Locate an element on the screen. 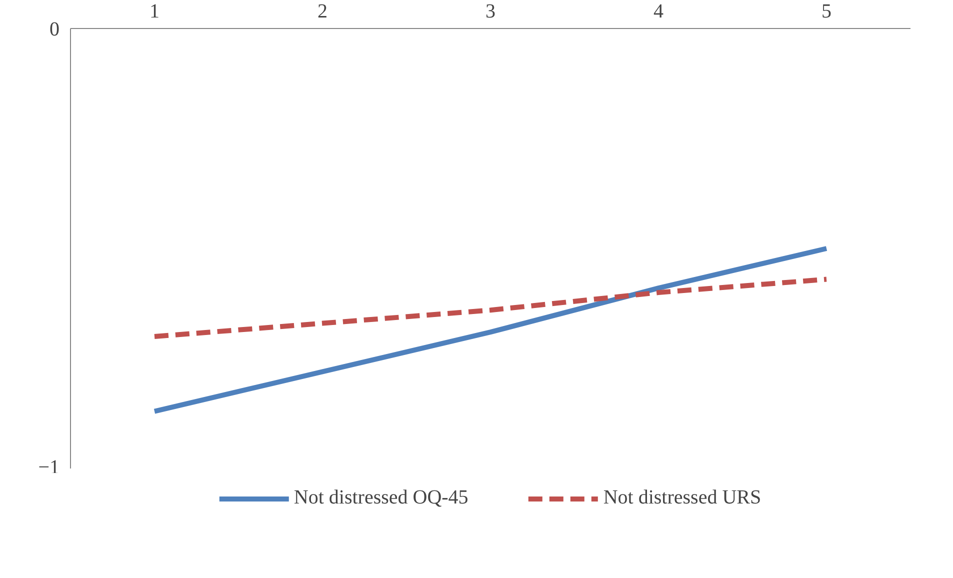 The width and height of the screenshot is (953, 578). x-tick-label: 1 is located at coordinates (155, 11).